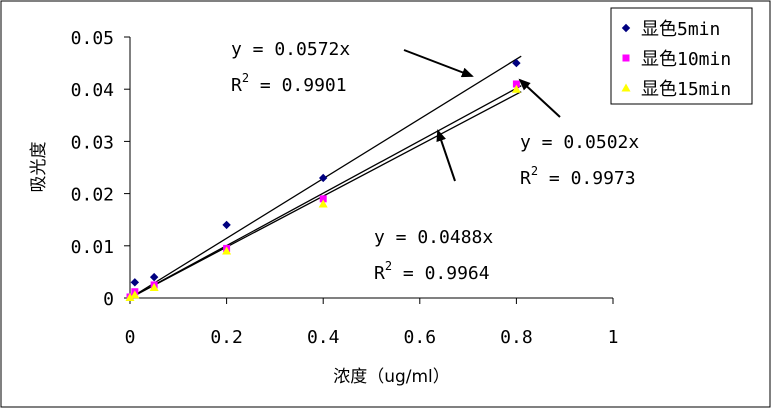 The image size is (771, 408). Describe the element at coordinates (92, 247) in the screenshot. I see `y-tick-label: 0.01` at that location.